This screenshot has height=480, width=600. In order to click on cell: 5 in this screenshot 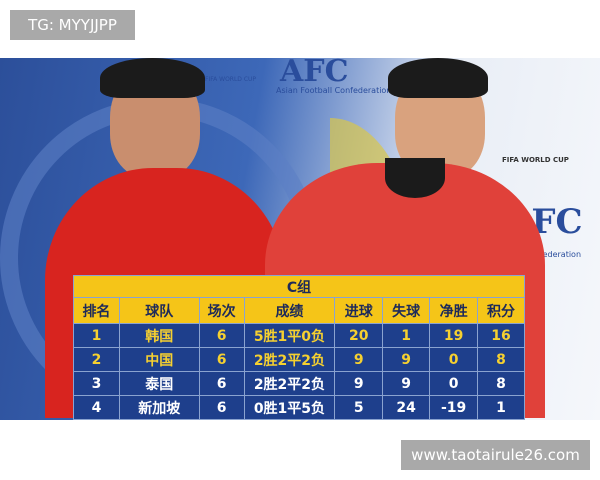, I will do `click(359, 407)`.